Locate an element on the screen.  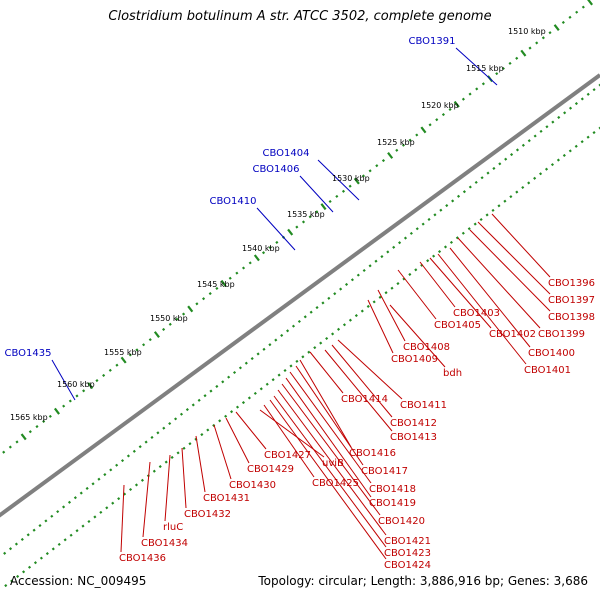
scale-label: 1515 kbp is located at coordinates (485, 68).